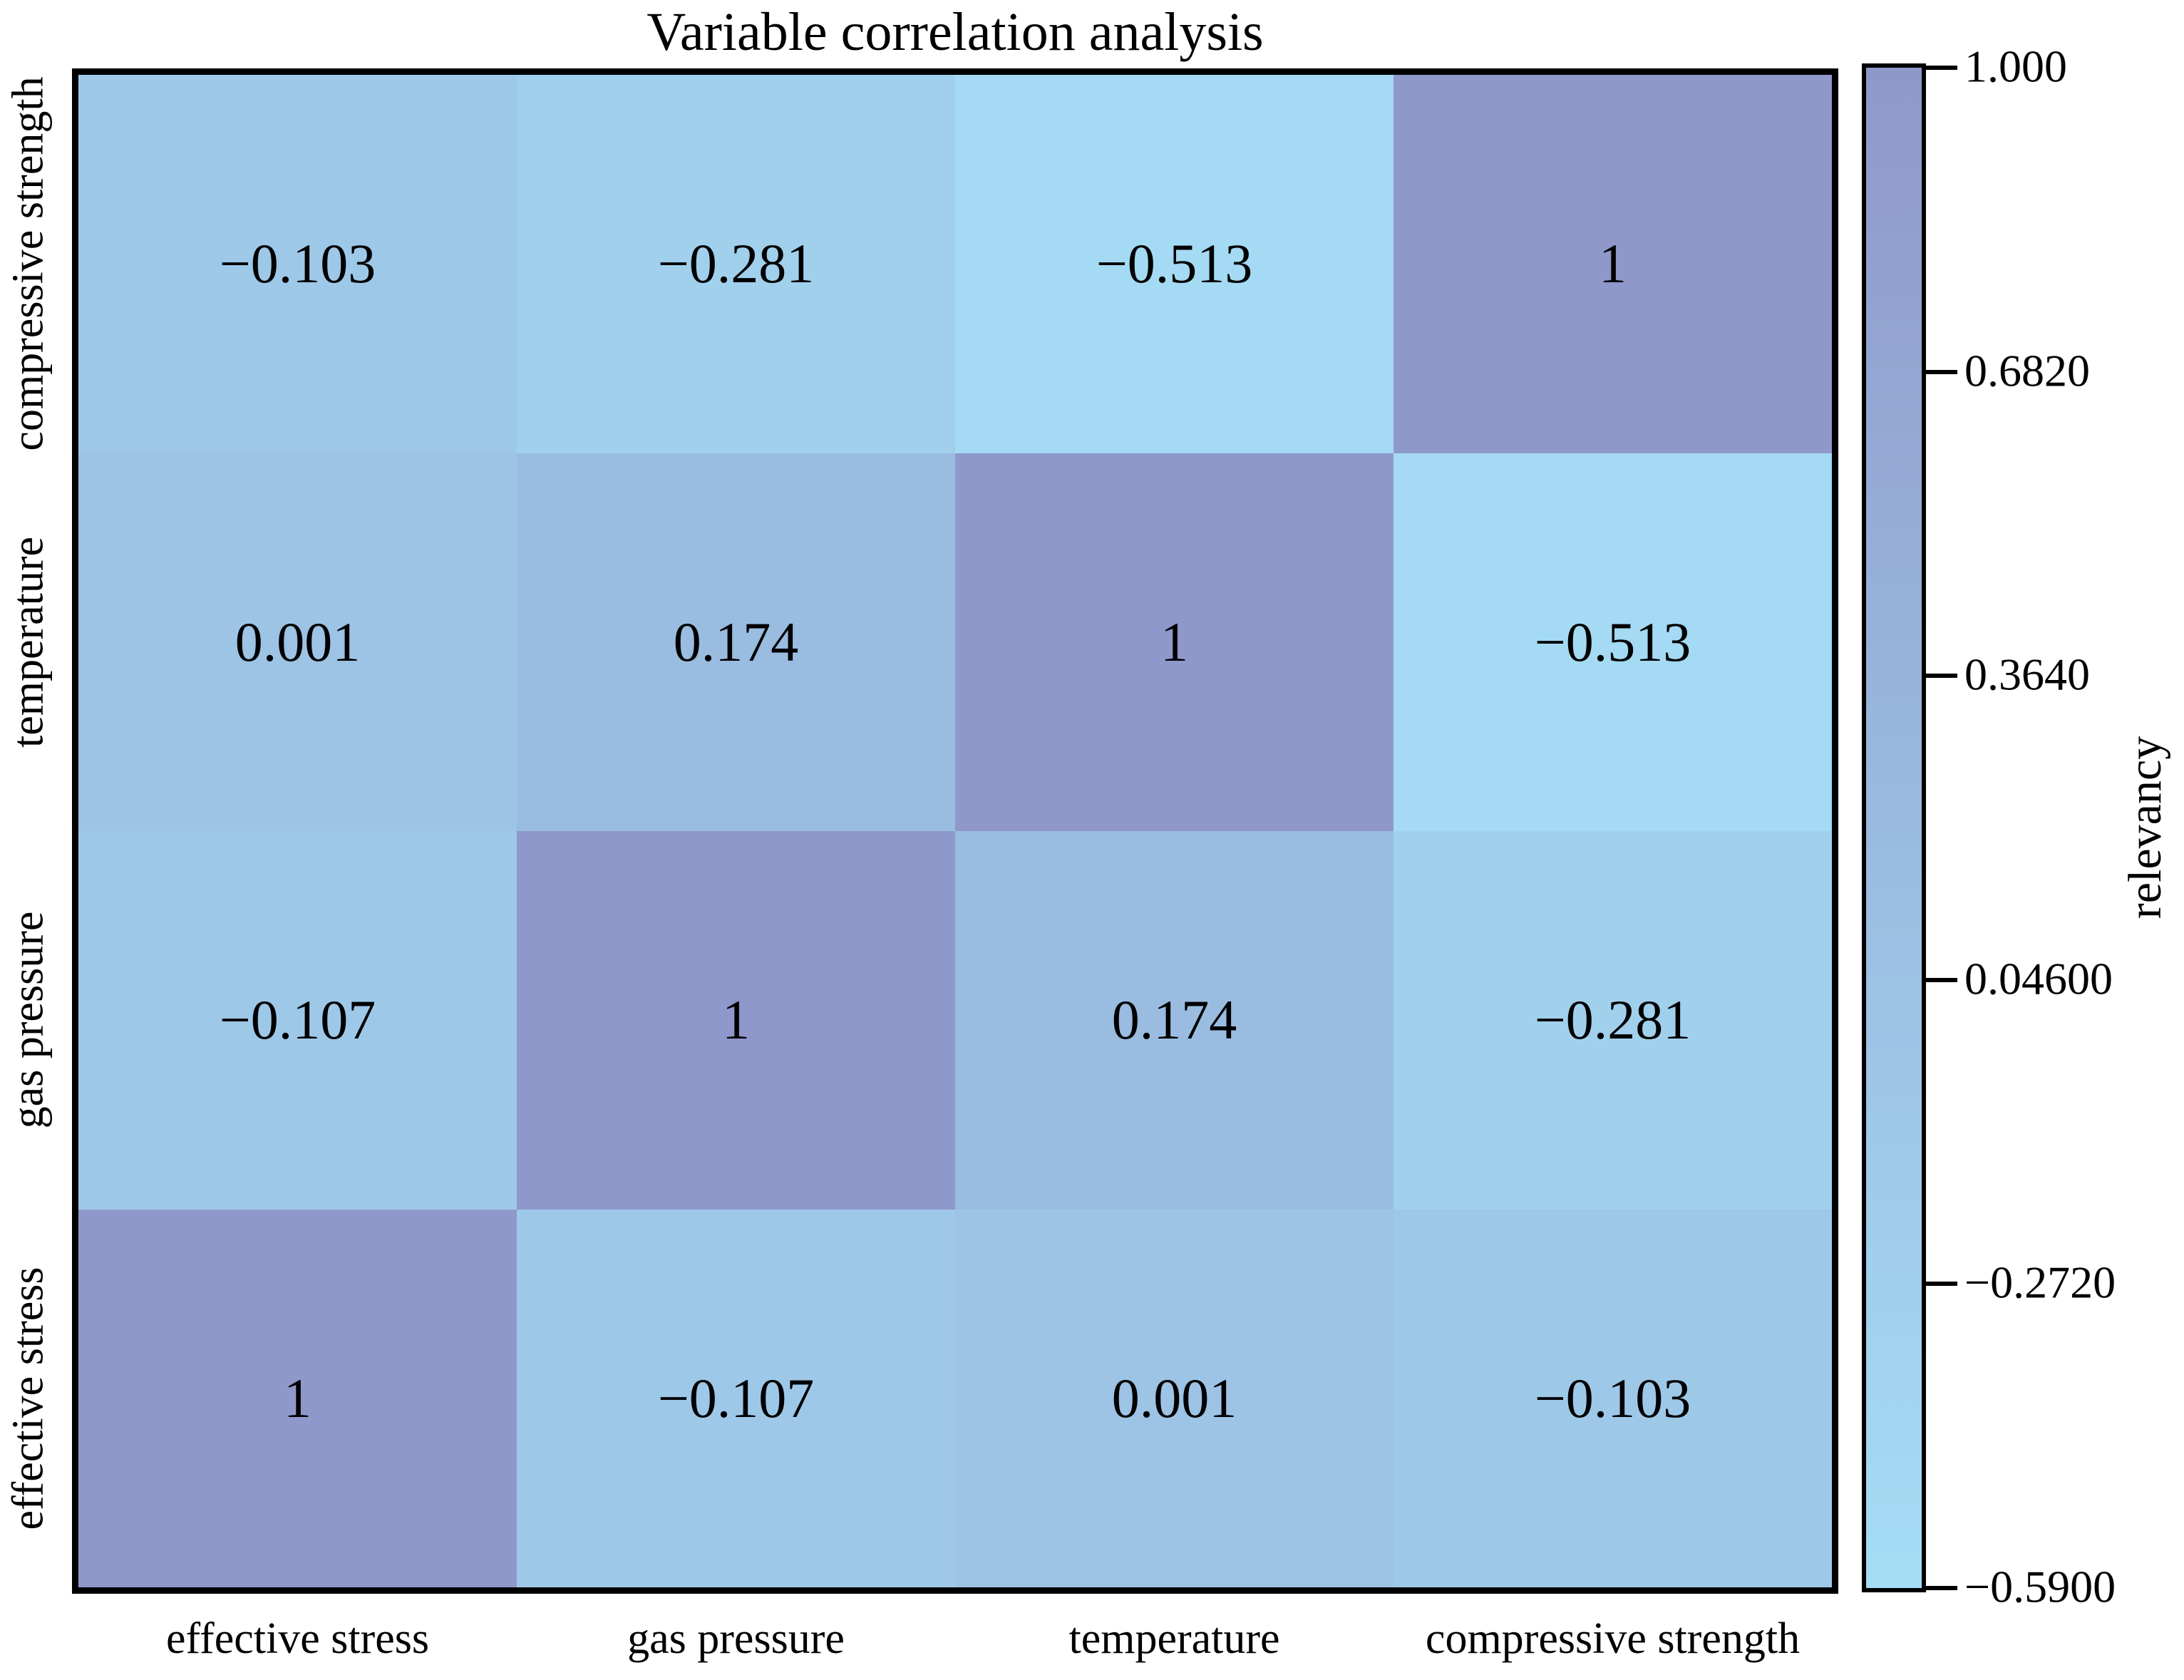 The width and height of the screenshot is (2184, 1680). What do you see at coordinates (2038, 978) in the screenshot?
I see `colorbar-tick-label: 0.04600` at bounding box center [2038, 978].